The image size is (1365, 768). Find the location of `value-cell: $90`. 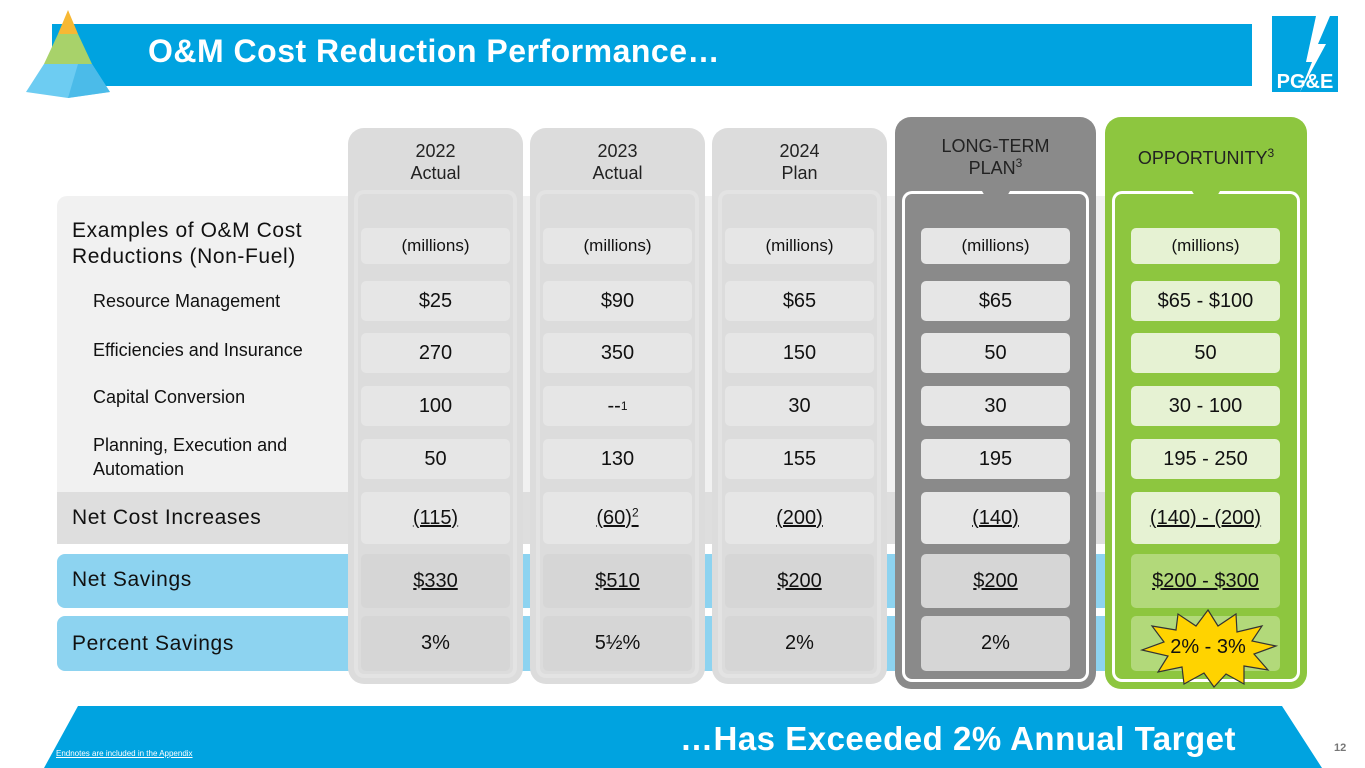

value-cell: $90 is located at coordinates (617, 301).